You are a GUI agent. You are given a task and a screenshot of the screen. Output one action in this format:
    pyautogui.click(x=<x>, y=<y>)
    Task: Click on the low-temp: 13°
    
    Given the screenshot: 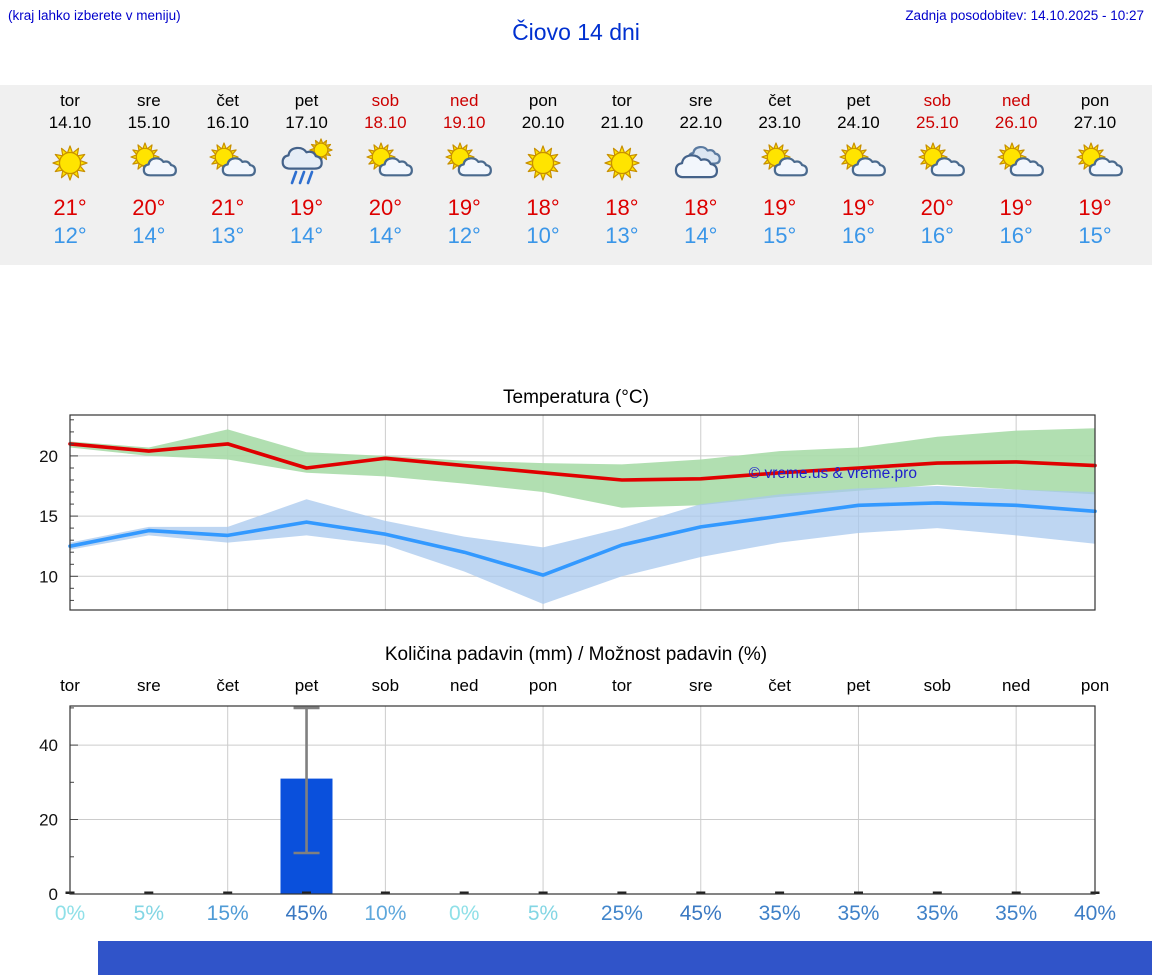 What is the action you would take?
    pyautogui.click(x=622, y=235)
    